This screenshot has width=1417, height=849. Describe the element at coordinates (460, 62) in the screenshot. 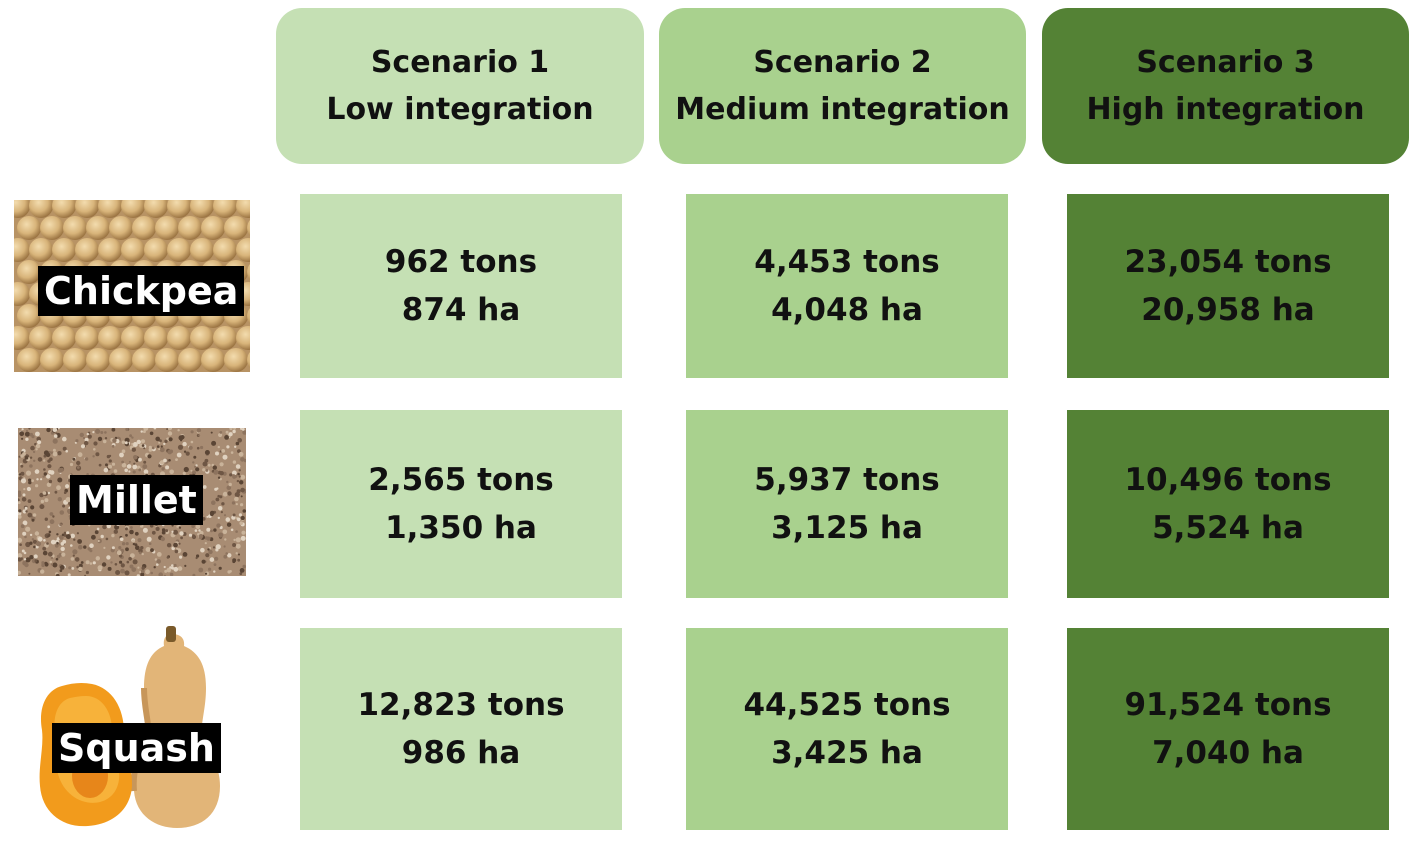

I see `scenario-title: Scenario 1` at that location.